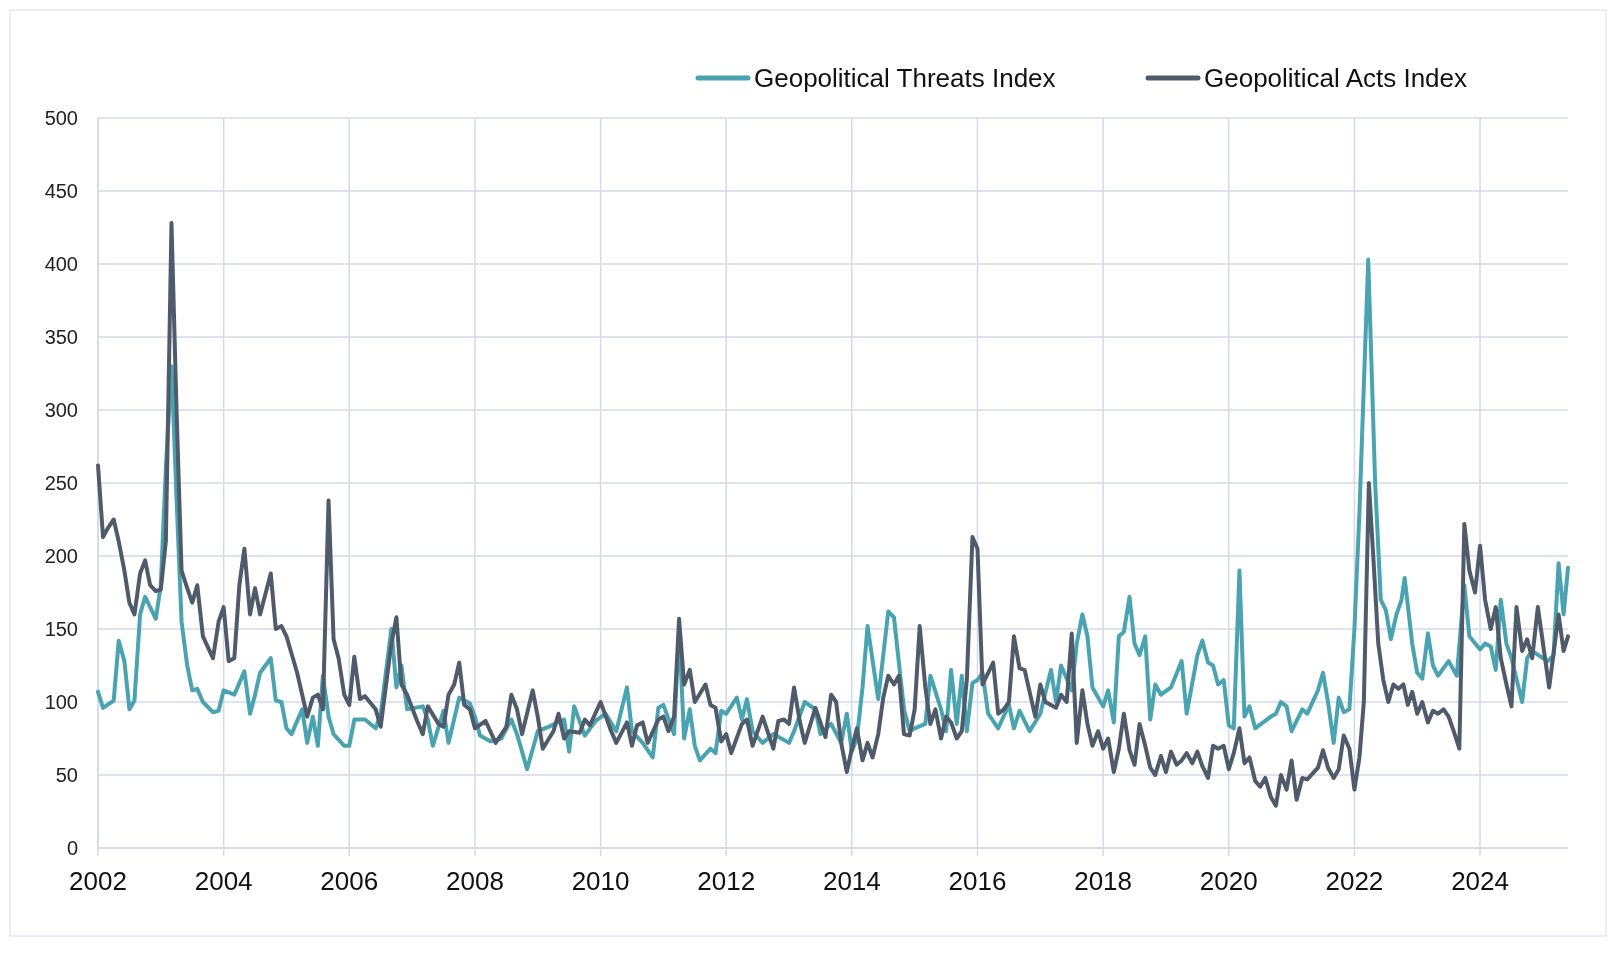 This screenshot has width=1621, height=956. Describe the element at coordinates (1228, 881) in the screenshot. I see `x-tick-label: 2020` at that location.